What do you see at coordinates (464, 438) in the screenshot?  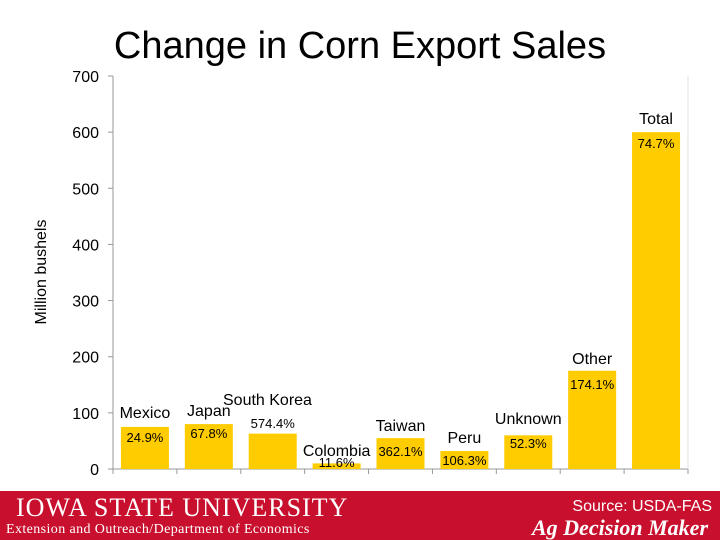 I see `category-label: Peru` at bounding box center [464, 438].